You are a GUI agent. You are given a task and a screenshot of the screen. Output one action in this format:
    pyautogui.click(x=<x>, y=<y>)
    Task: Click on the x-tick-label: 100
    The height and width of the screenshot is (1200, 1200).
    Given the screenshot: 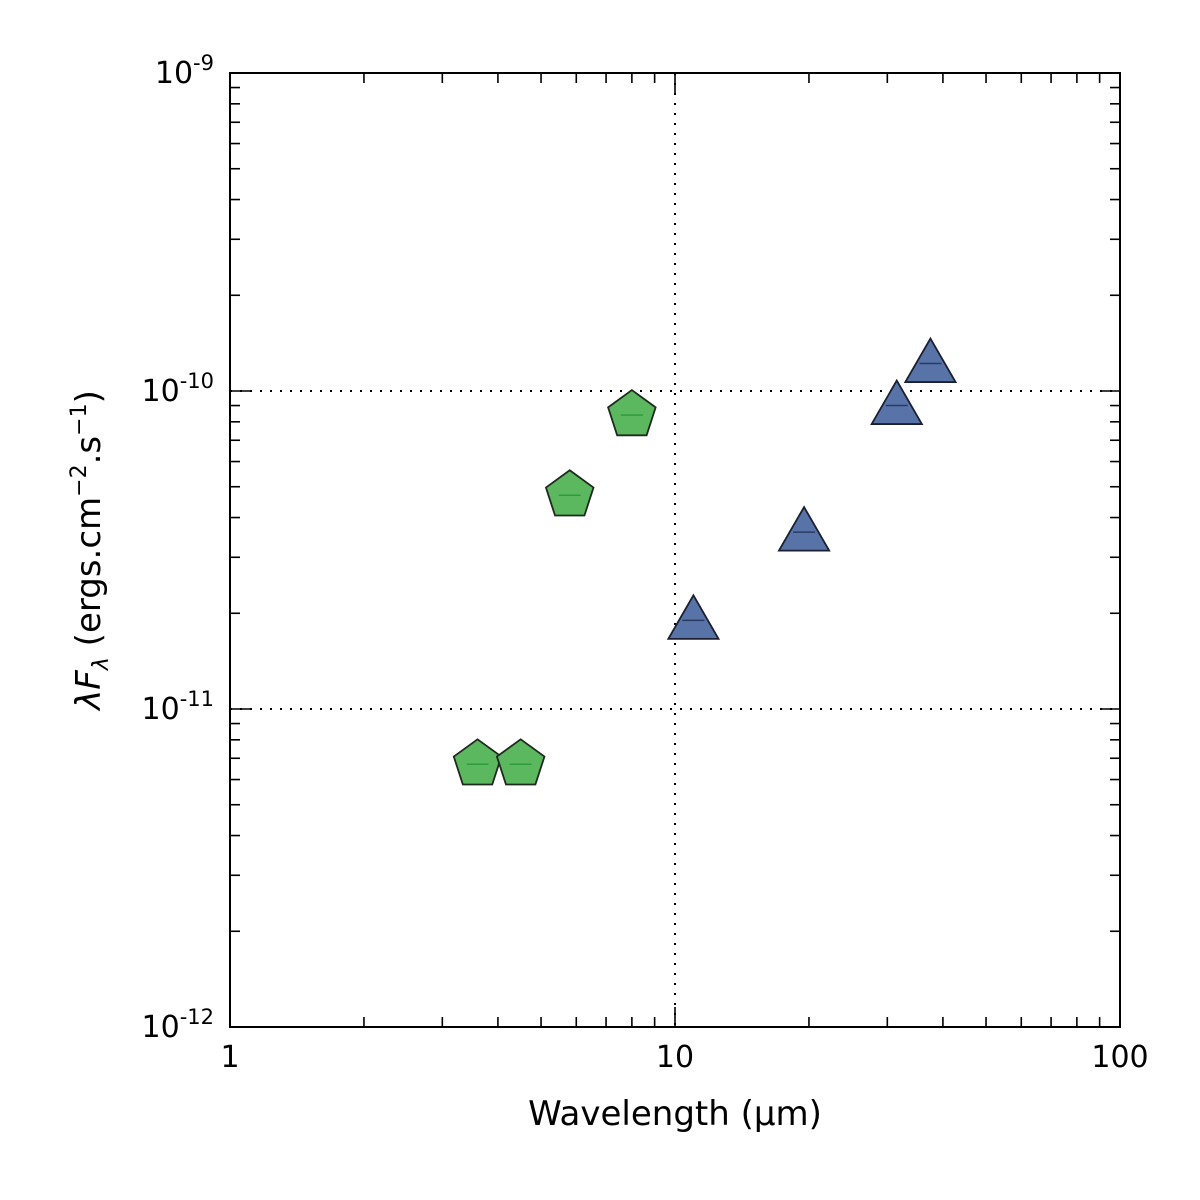 What is the action you would take?
    pyautogui.click(x=1119, y=1057)
    